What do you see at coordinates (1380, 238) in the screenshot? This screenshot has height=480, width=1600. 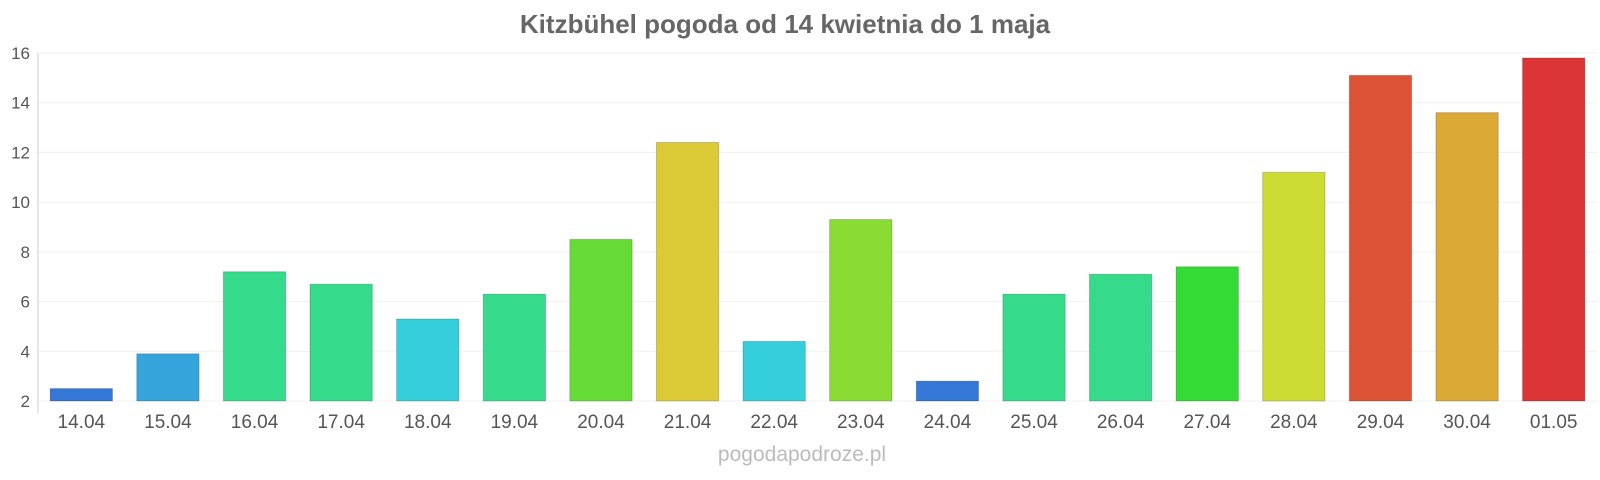 I see `bar-29.04` at bounding box center [1380, 238].